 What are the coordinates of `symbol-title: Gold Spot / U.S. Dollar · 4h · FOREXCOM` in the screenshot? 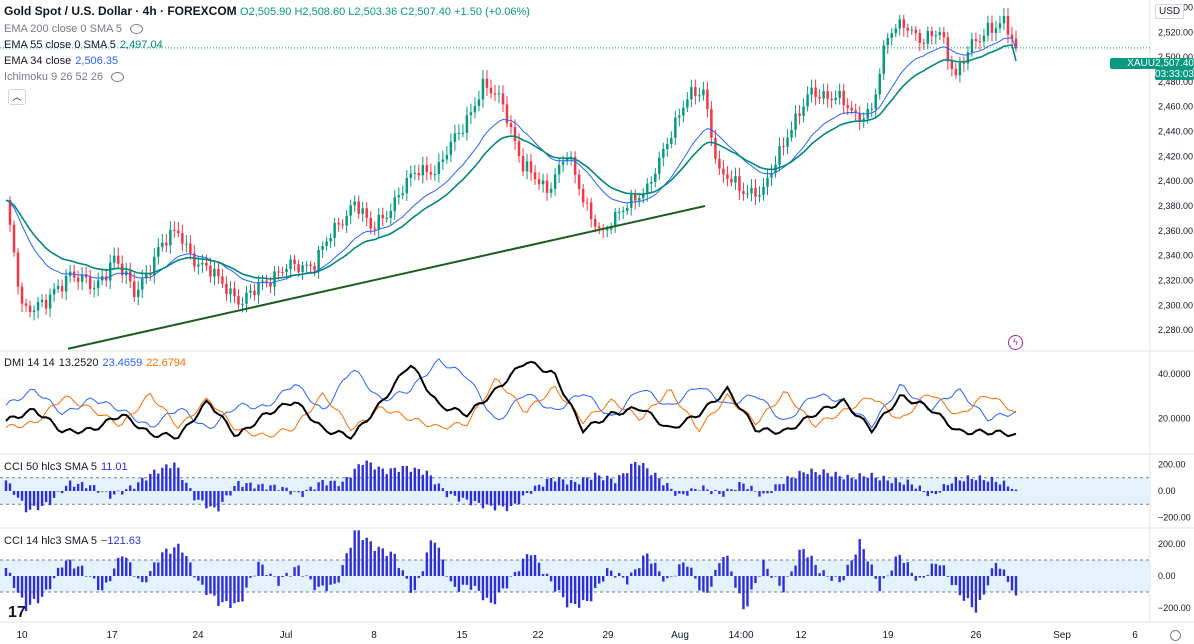 It's located at (120, 11).